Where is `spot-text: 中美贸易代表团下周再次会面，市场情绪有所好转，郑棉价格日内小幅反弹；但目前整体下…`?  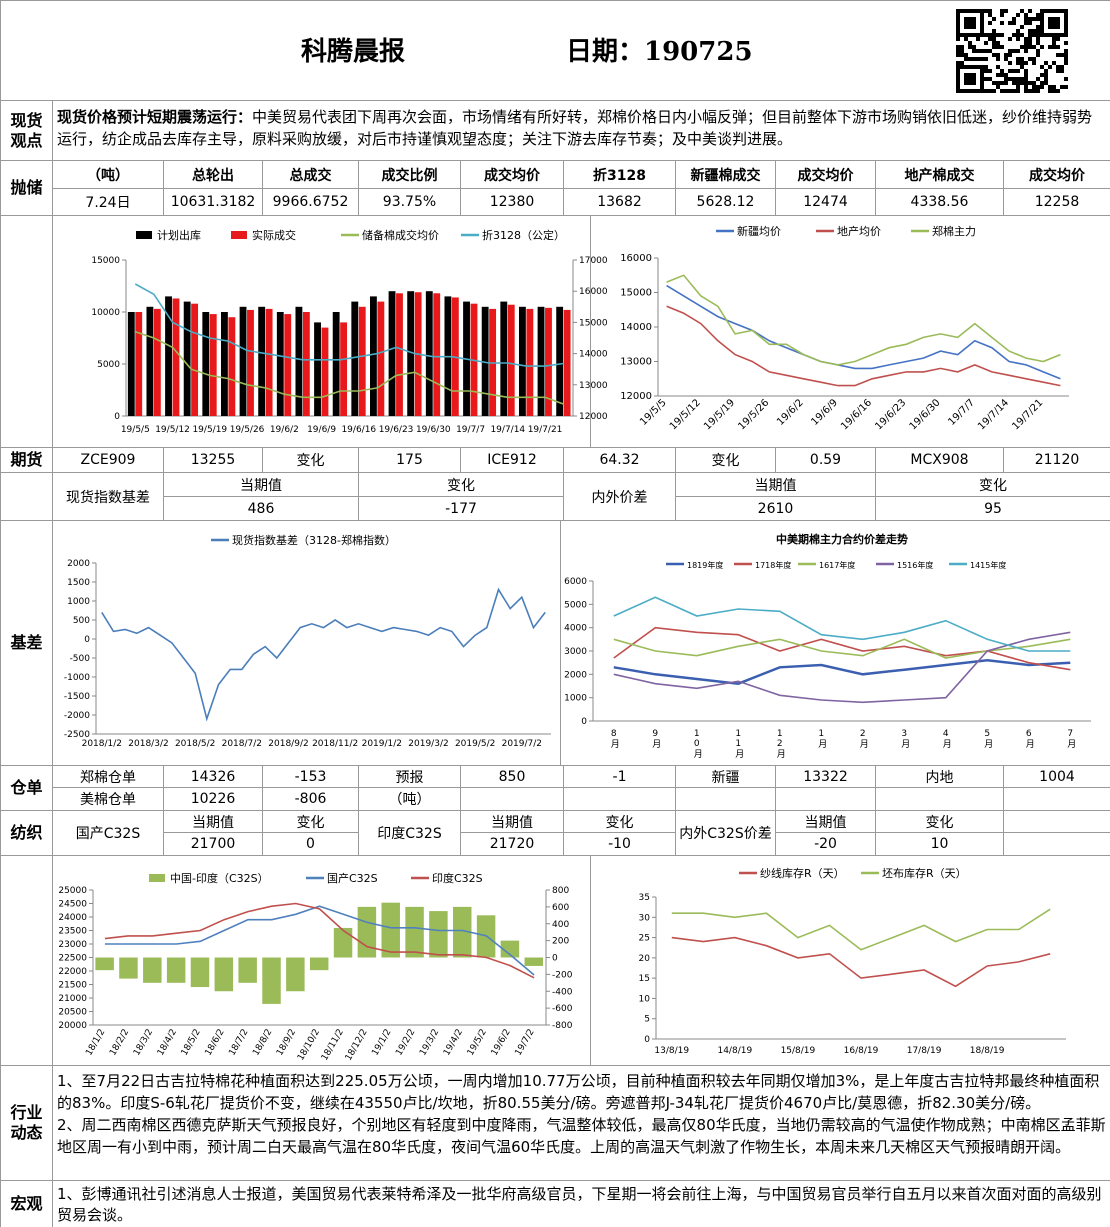
spot-text: 中美贸易代表团下周再次会面，市场情绪有所好转，郑棉价格日内小幅反弹；但目前整体下… is located at coordinates (575, 128).